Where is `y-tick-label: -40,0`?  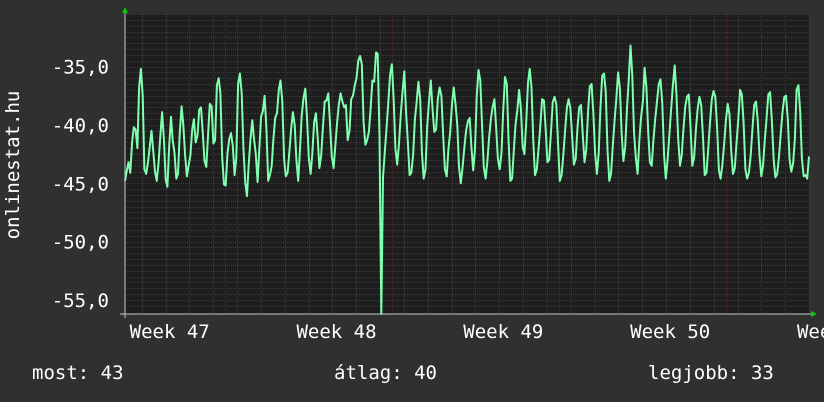 y-tick-label: -40,0 is located at coordinates (80, 126).